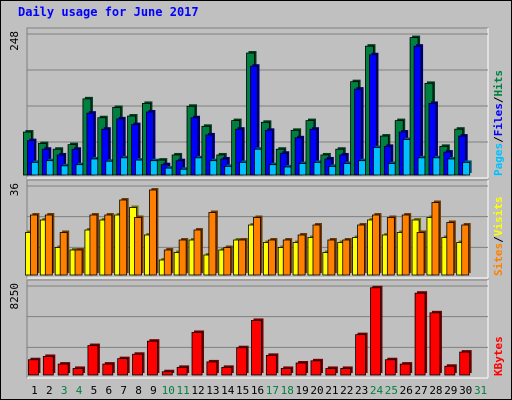  Describe the element at coordinates (228, 390) in the screenshot. I see `x-tick-label: 14` at that location.